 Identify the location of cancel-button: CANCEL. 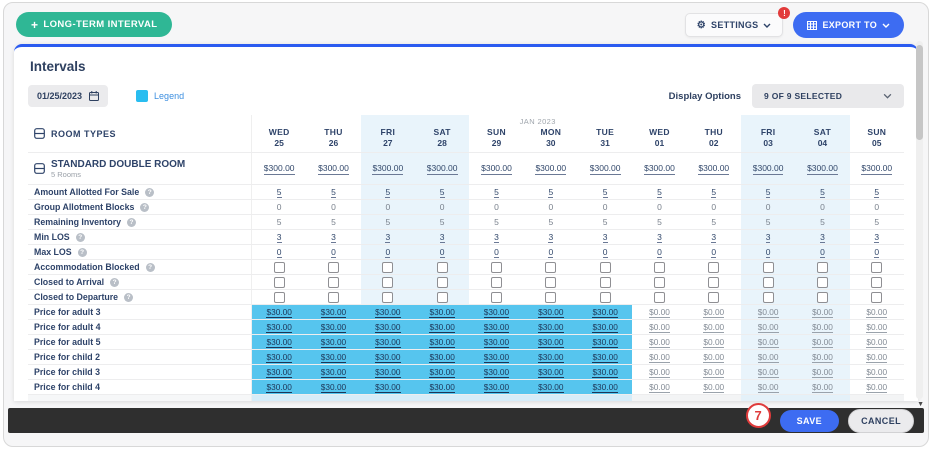
(881, 420).